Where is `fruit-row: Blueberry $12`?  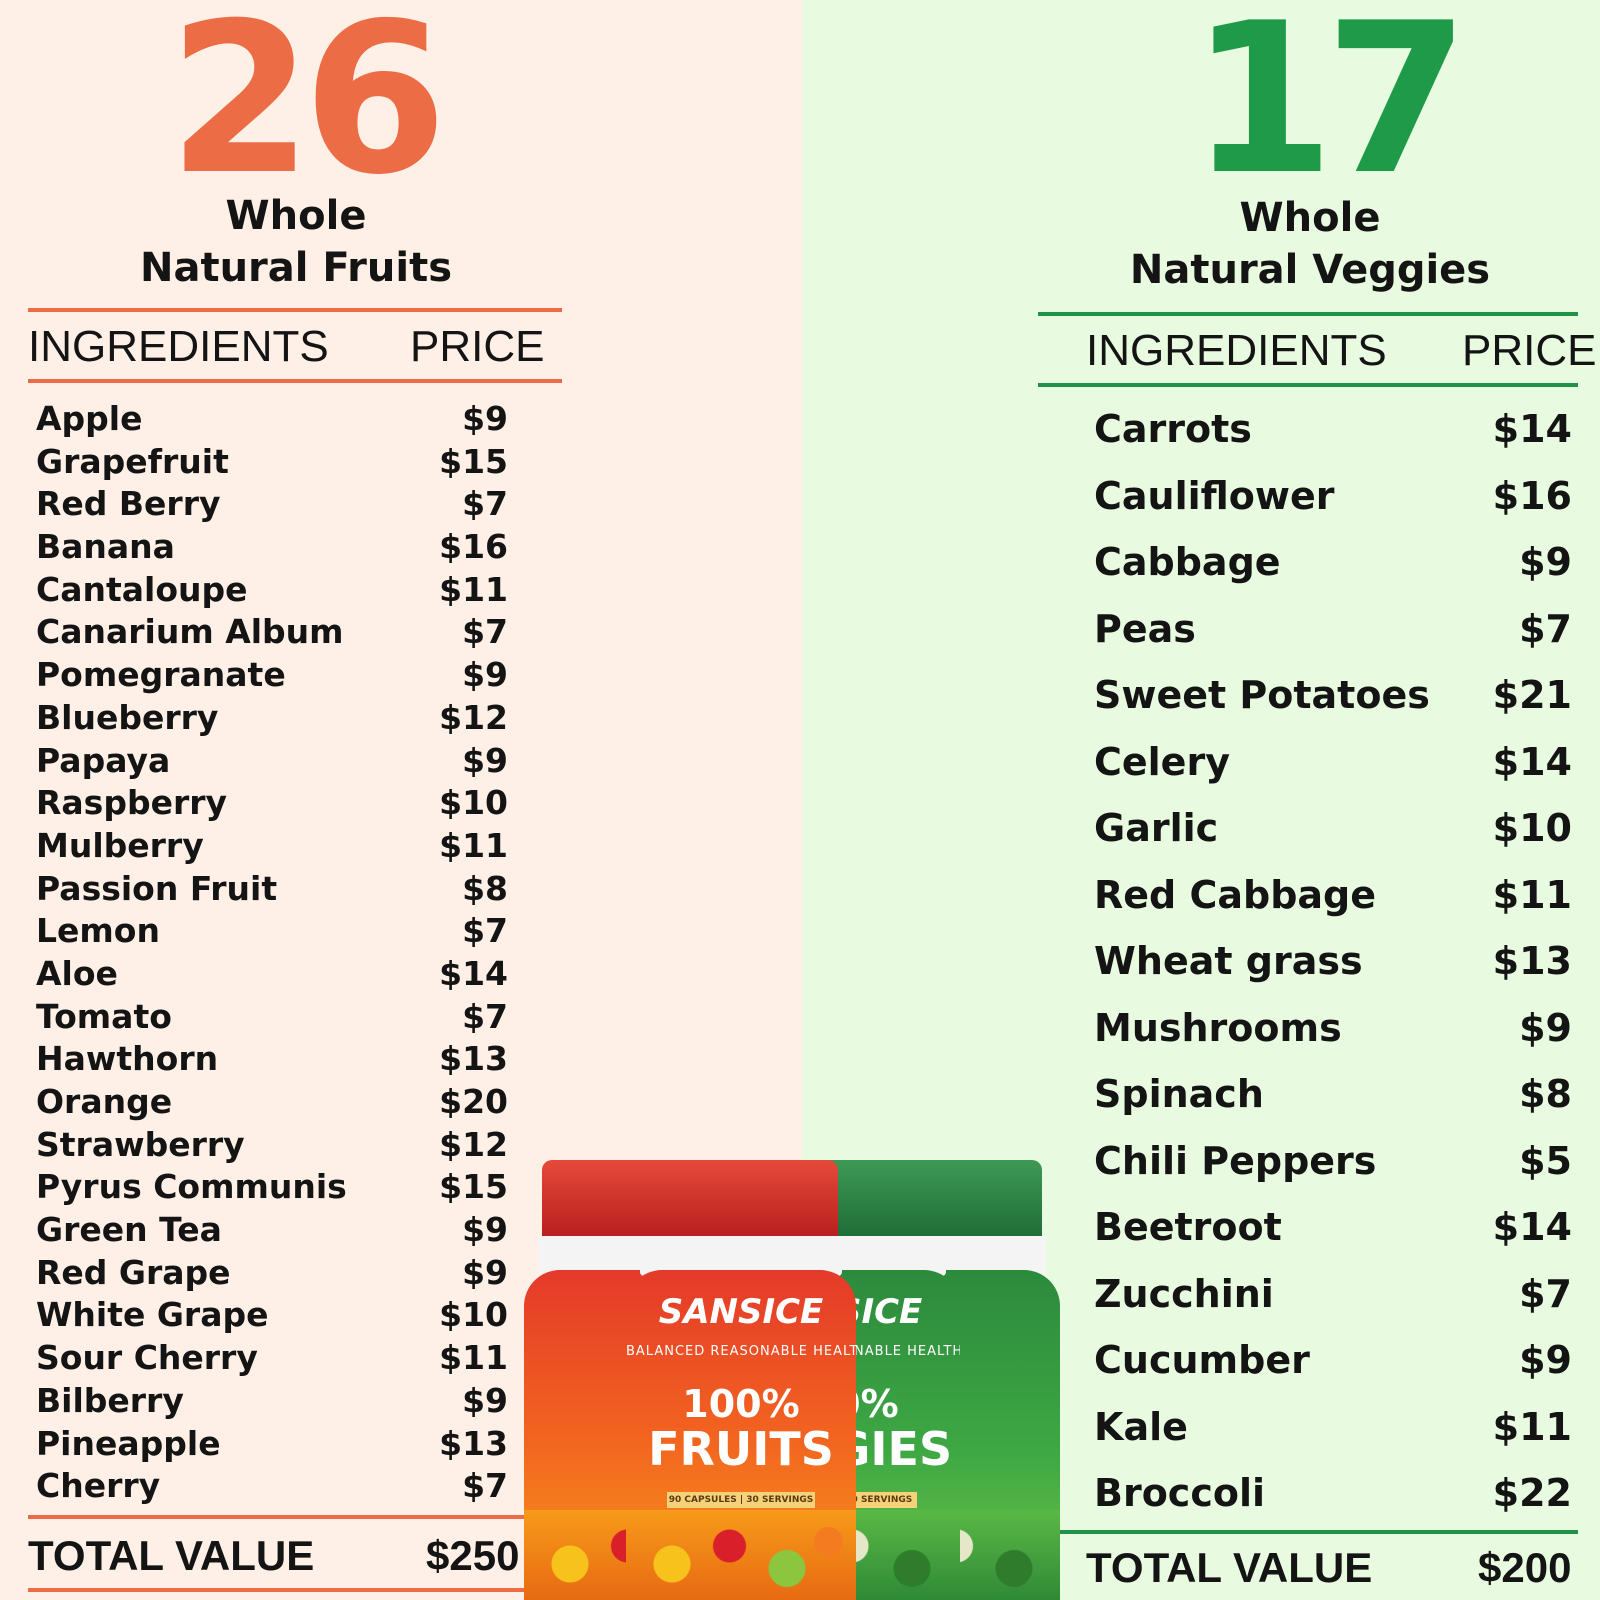 fruit-row: Blueberry $12 is located at coordinates (272, 718).